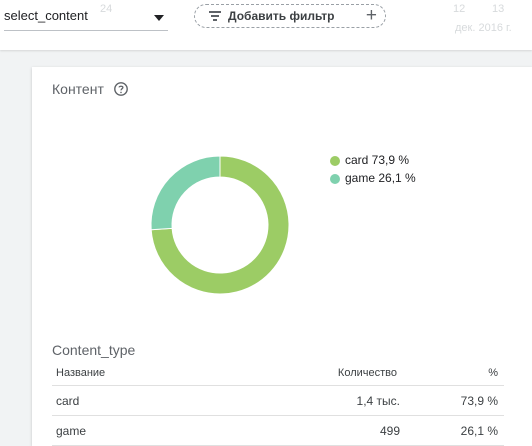 This screenshot has height=446, width=532. Describe the element at coordinates (159, 18) in the screenshot. I see `chevron-down-icon` at that location.